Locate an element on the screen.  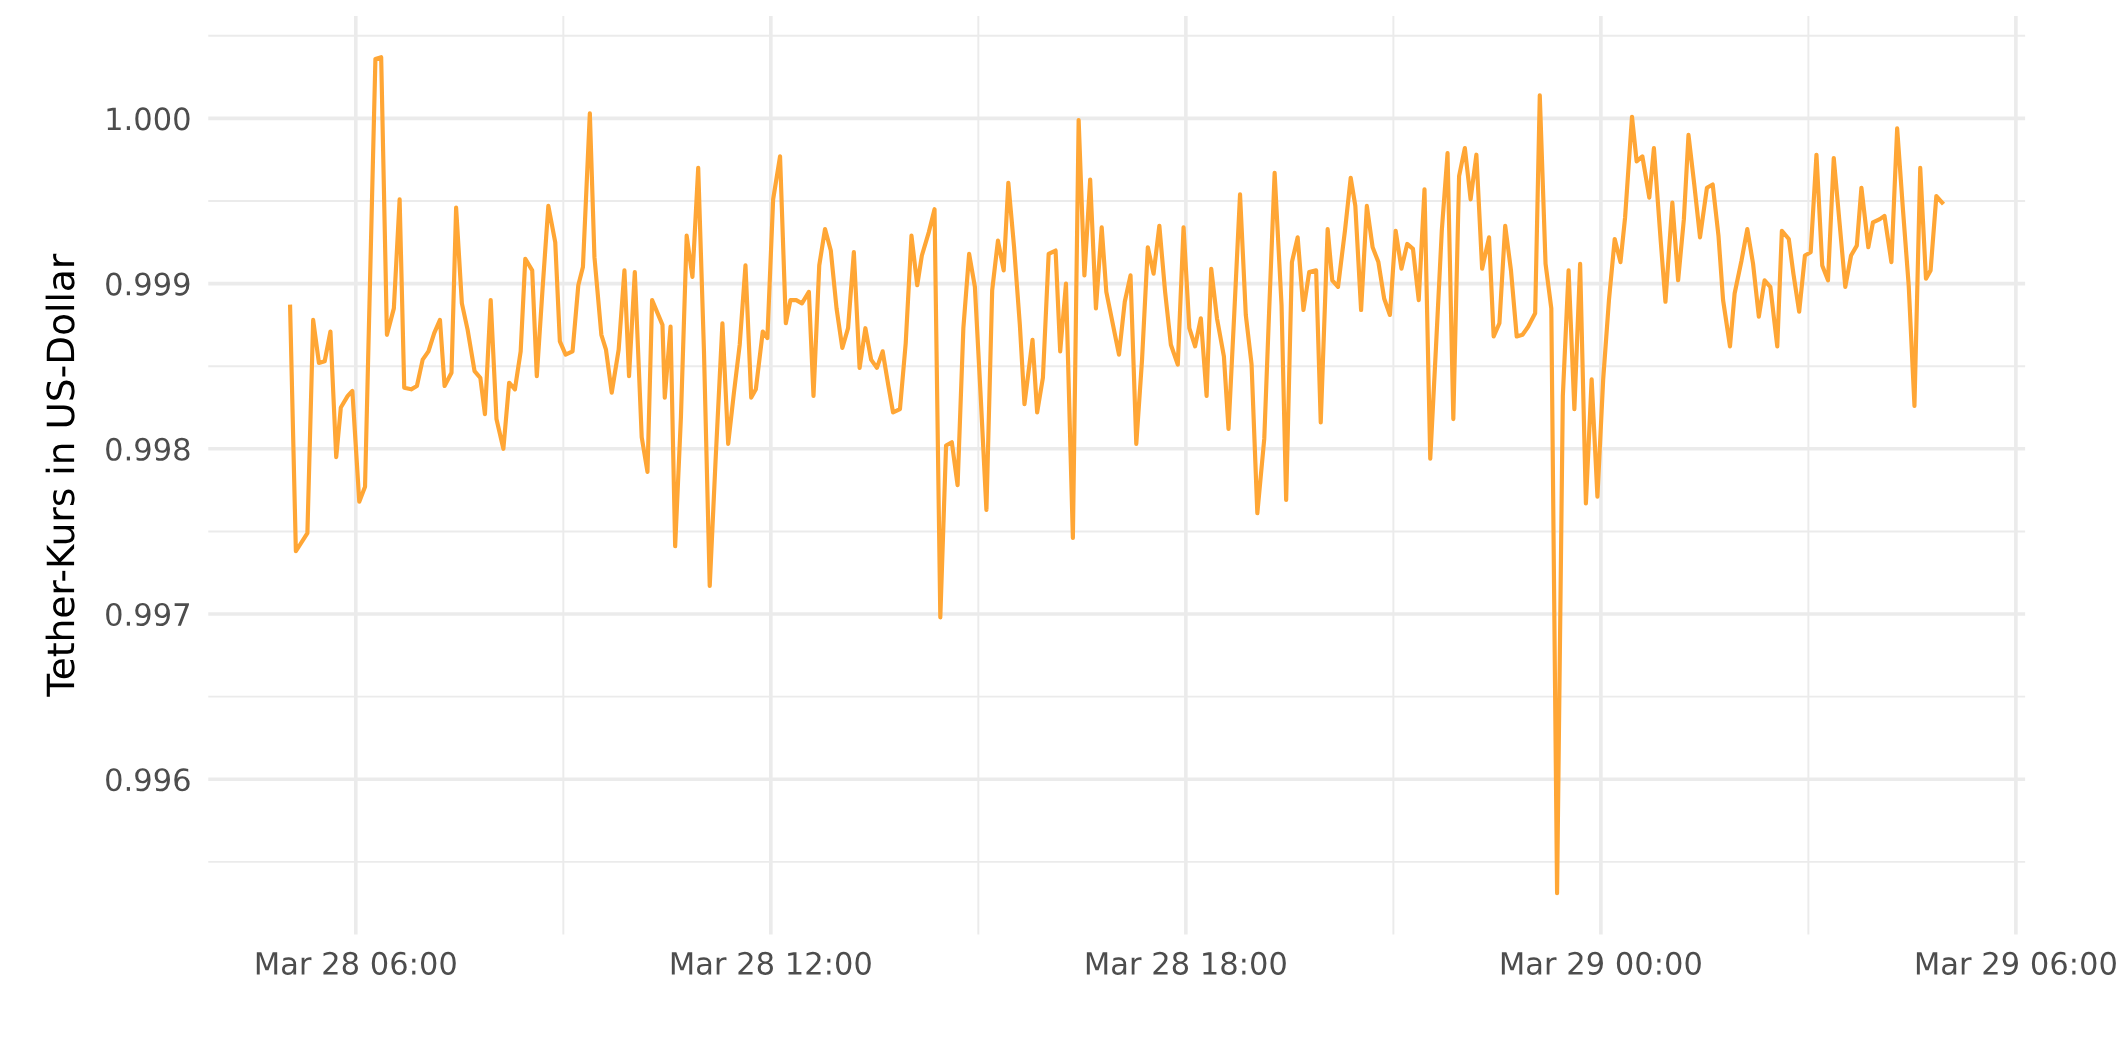
y-tick-label: 0.996 is located at coordinates (148, 780).